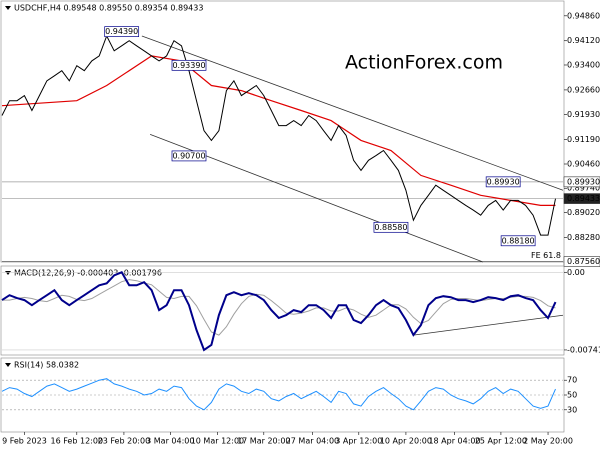 The image size is (600, 450). Describe the element at coordinates (583, 89) in the screenshot. I see `y-tick-label: 0.92660` at that location.